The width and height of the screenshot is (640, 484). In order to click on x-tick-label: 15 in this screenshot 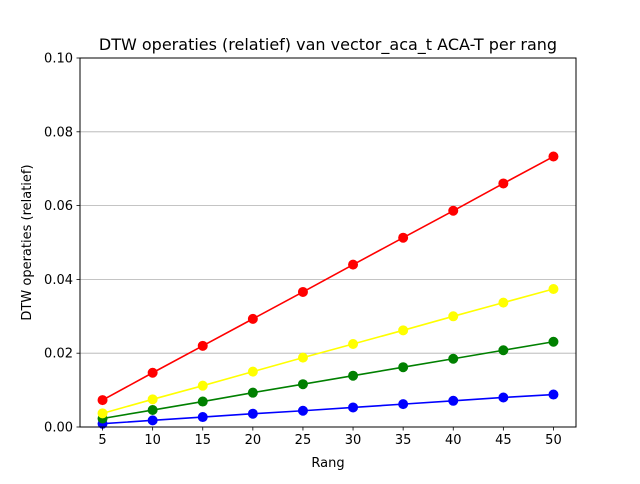, I will do `click(202, 440)`.